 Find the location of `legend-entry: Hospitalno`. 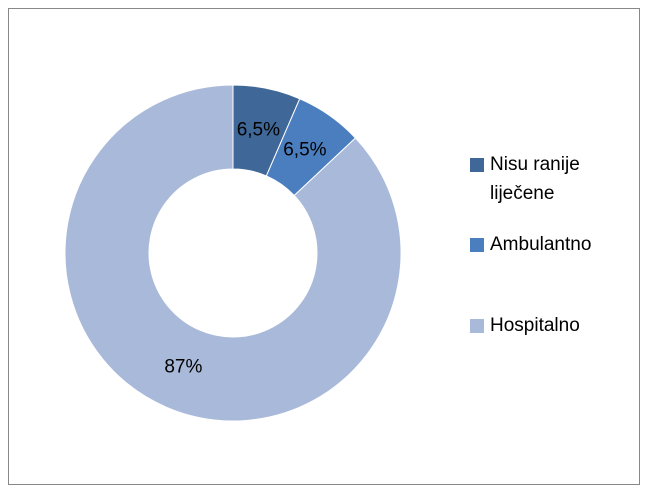

legend-entry: Hospitalno is located at coordinates (545, 325).